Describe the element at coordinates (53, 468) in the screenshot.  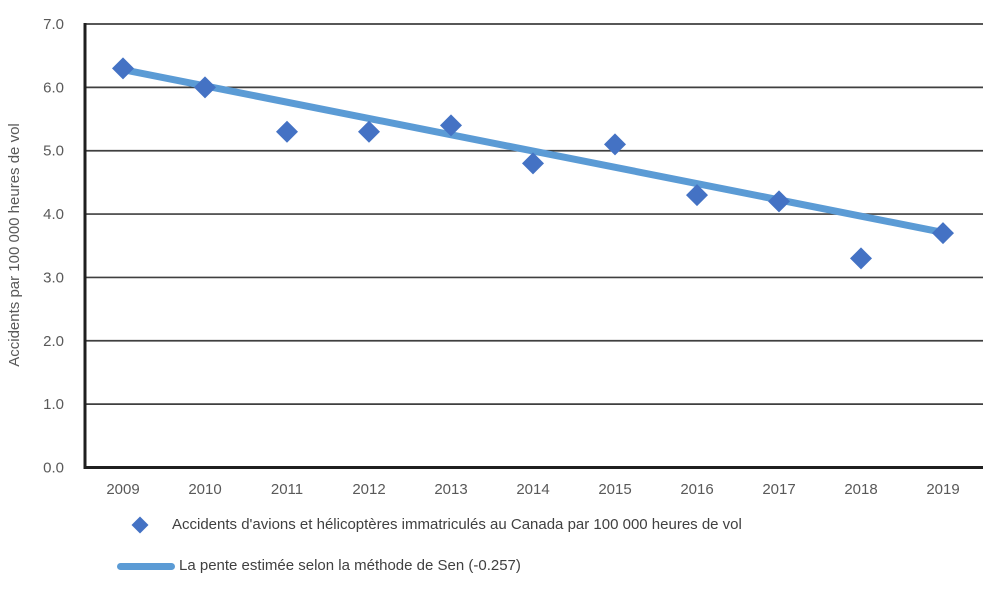
I see `y-tick-label: 0.0` at that location.